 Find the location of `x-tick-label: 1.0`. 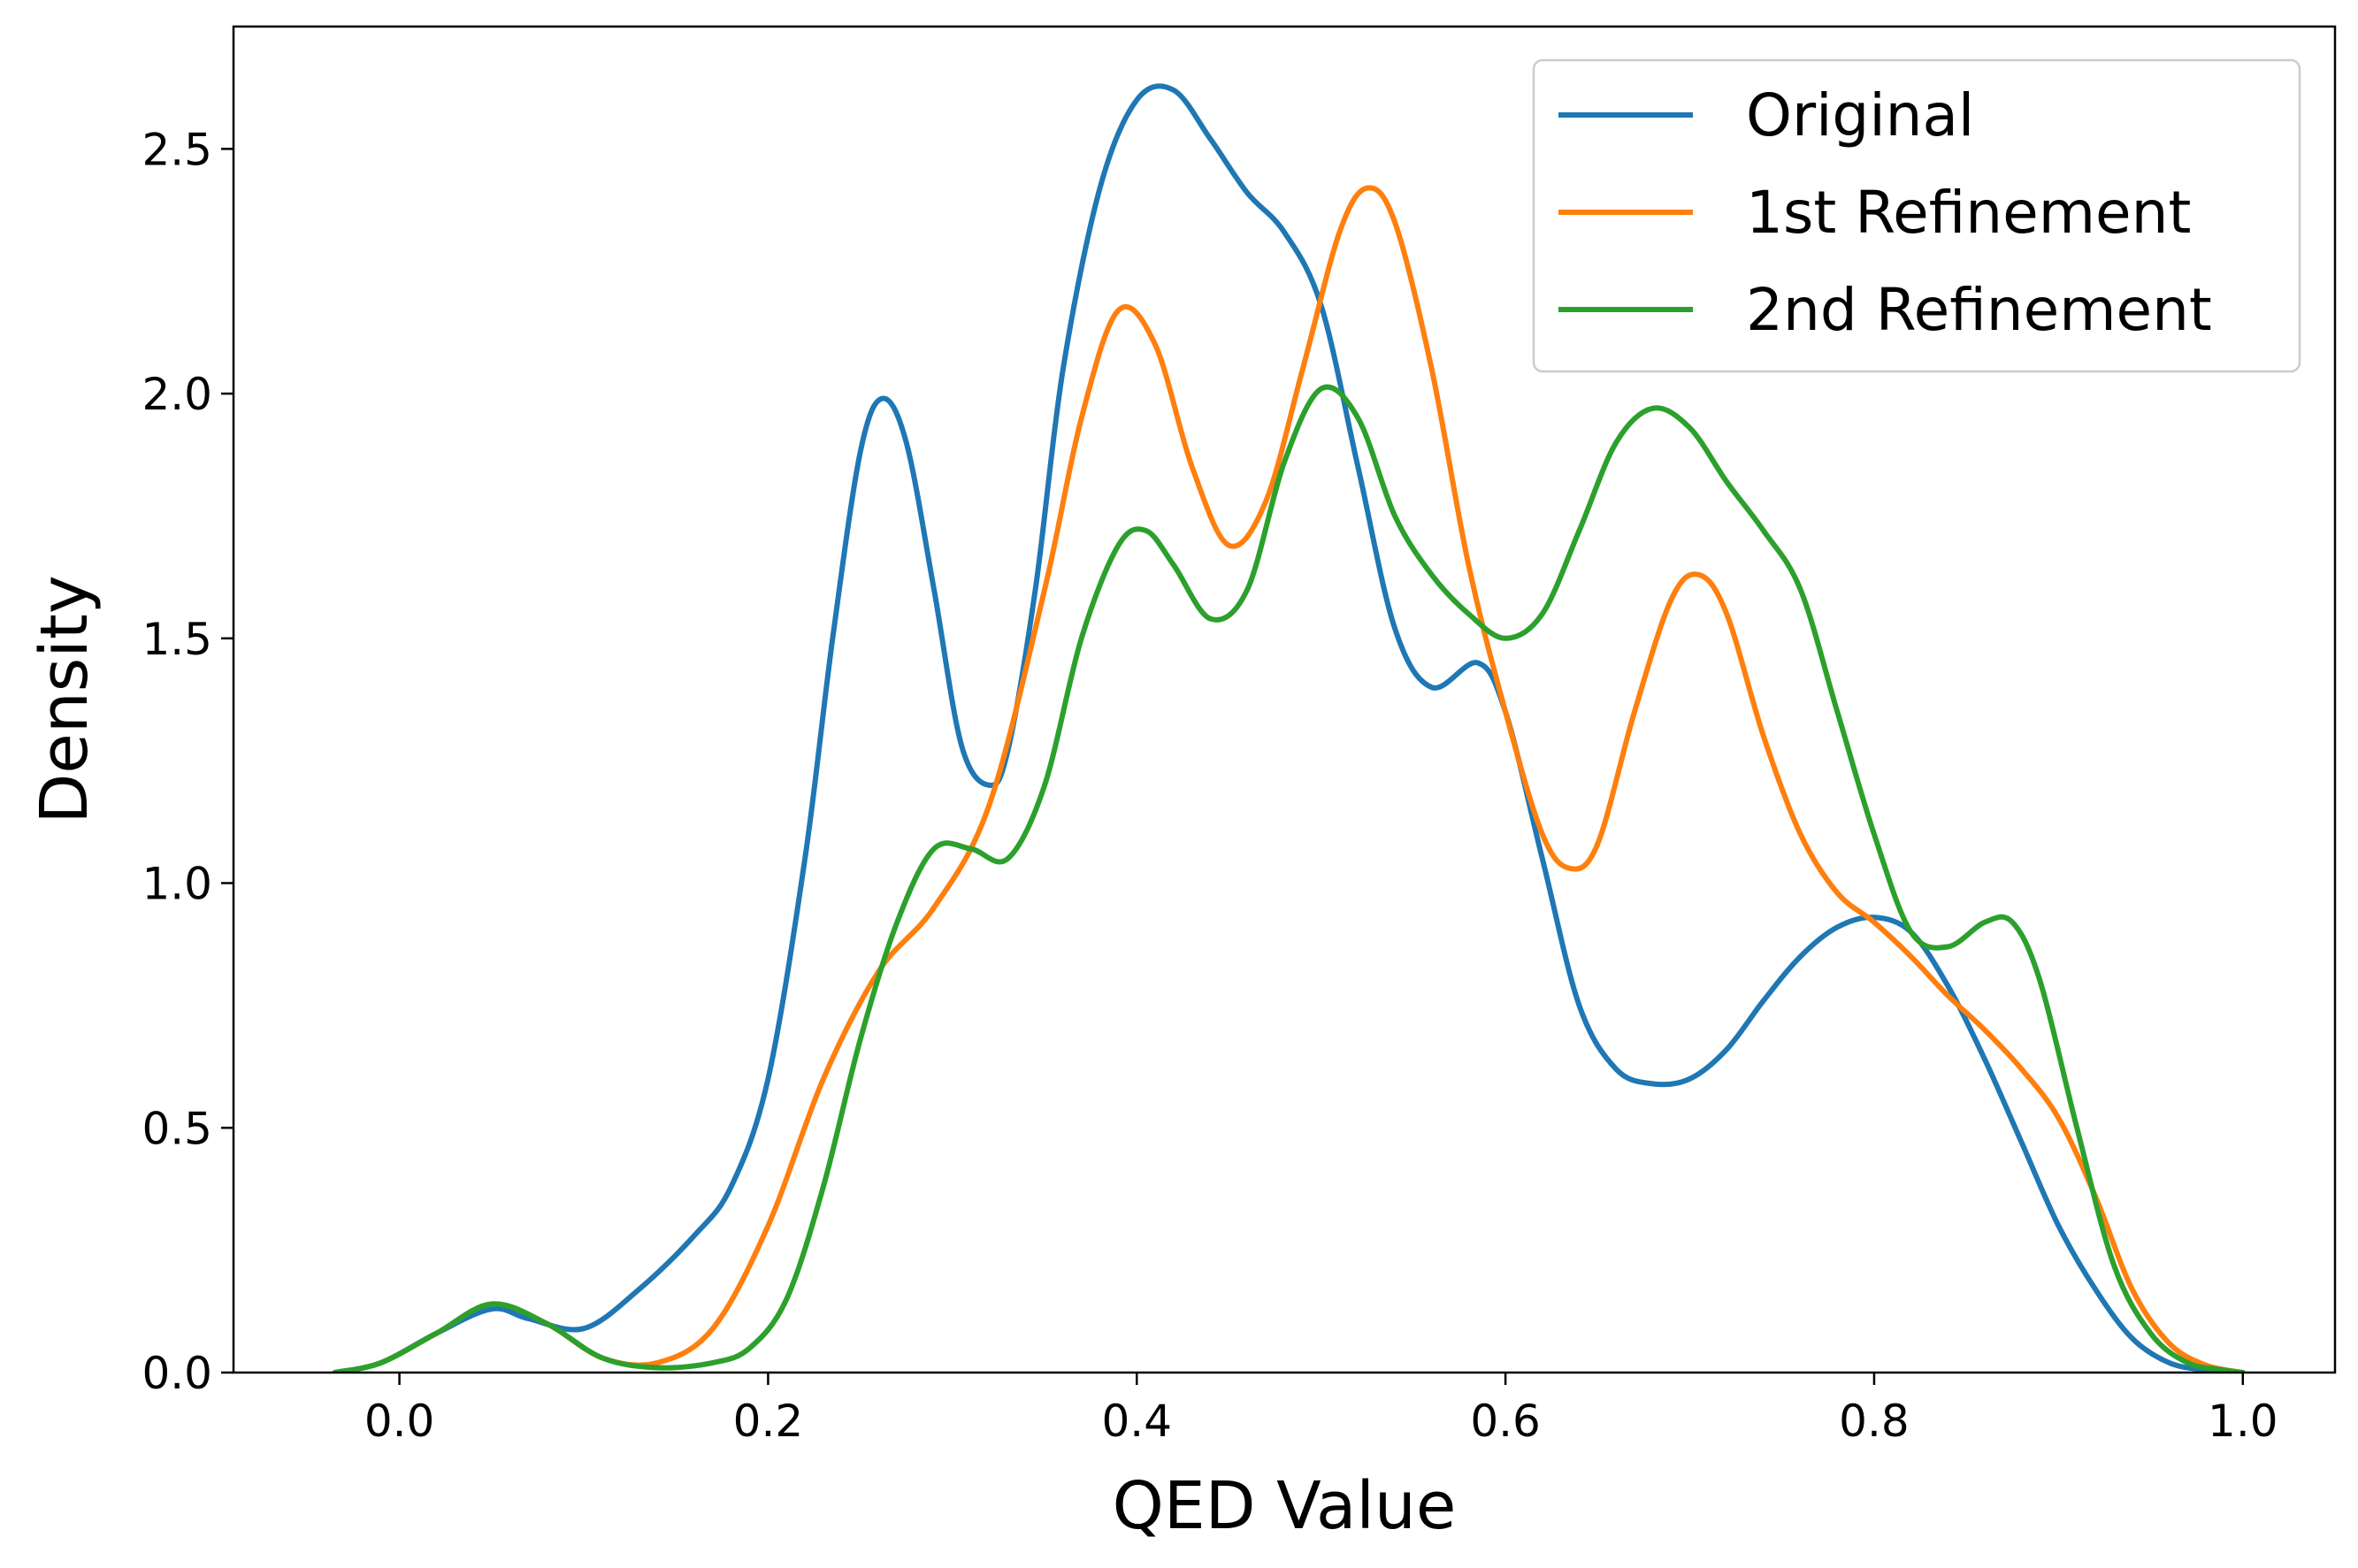

x-tick-label: 1.0 is located at coordinates (2243, 1421).